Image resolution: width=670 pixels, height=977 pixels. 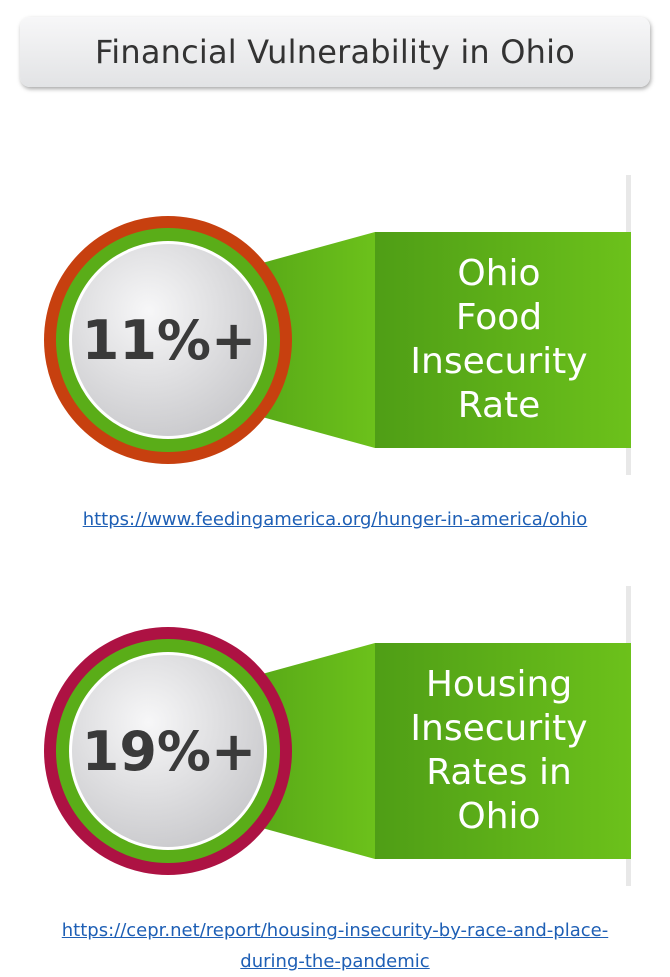 I want to click on stat-value: 19%+, so click(x=169, y=751).